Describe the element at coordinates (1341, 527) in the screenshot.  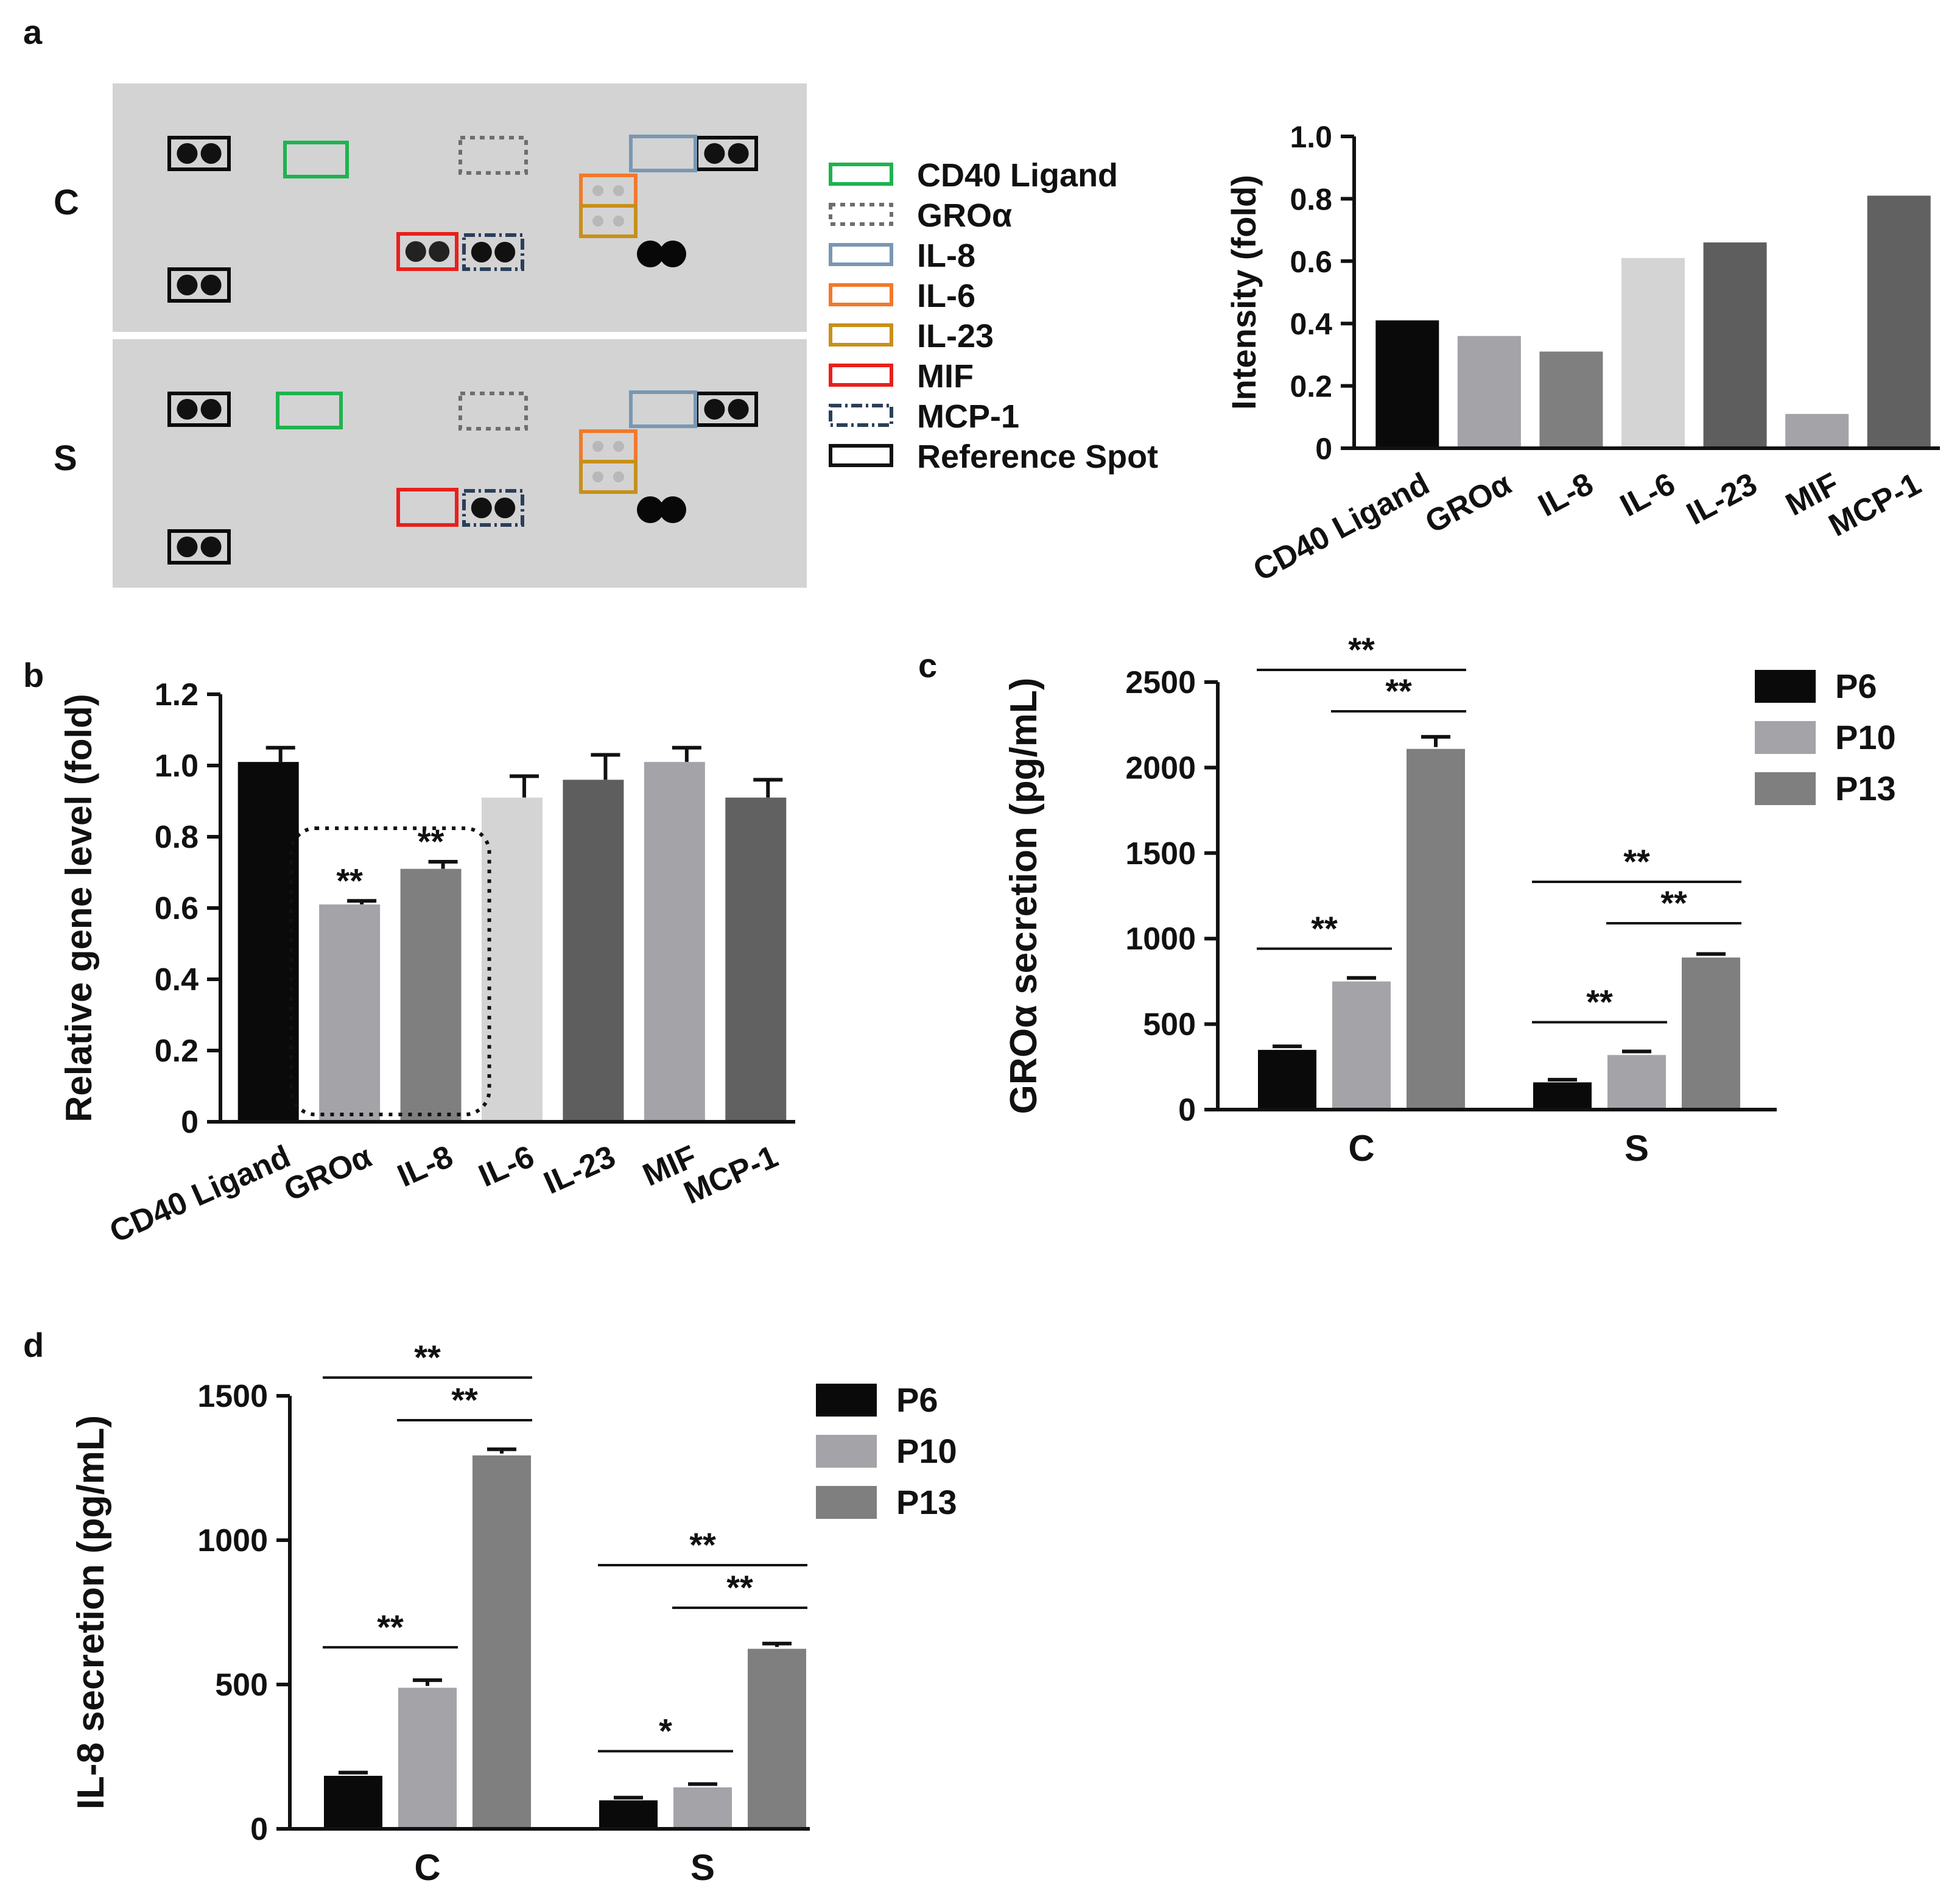
I see `x-tick-label-cd40-ligand: CD40 Ligand` at that location.